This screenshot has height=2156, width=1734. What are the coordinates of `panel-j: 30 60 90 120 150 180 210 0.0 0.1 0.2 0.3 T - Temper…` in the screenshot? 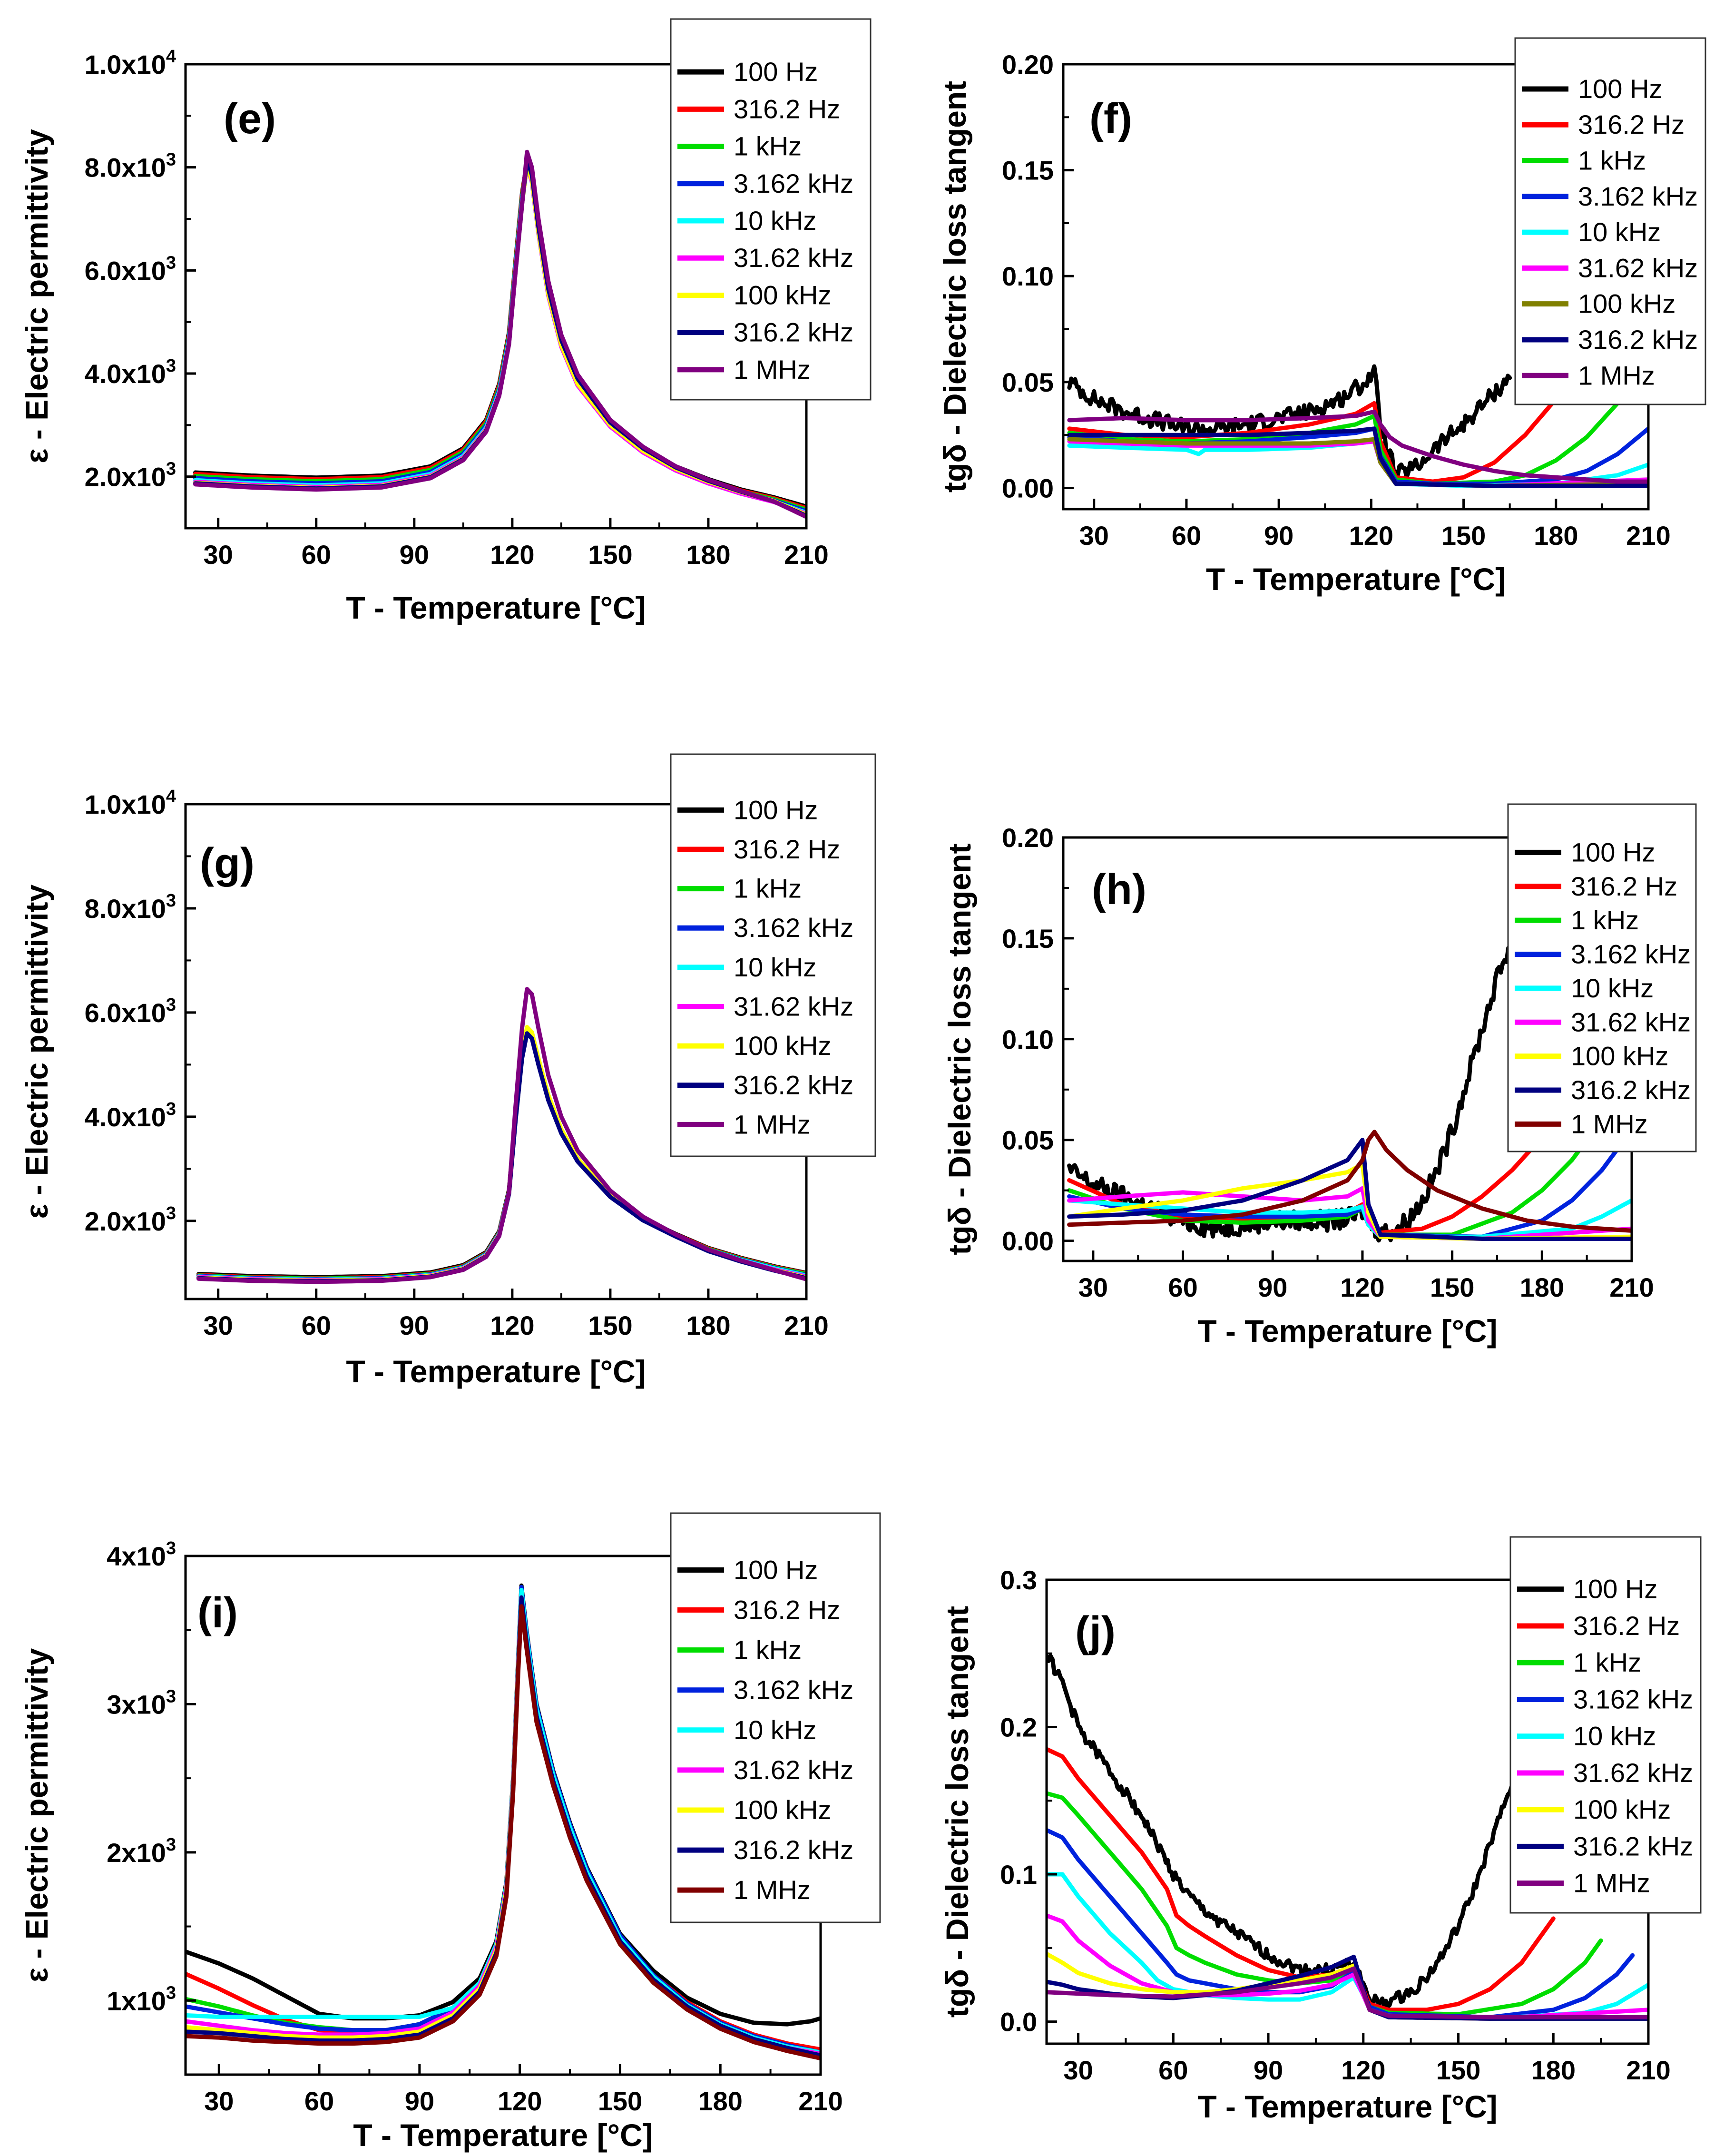 It's located at (1321, 1830).